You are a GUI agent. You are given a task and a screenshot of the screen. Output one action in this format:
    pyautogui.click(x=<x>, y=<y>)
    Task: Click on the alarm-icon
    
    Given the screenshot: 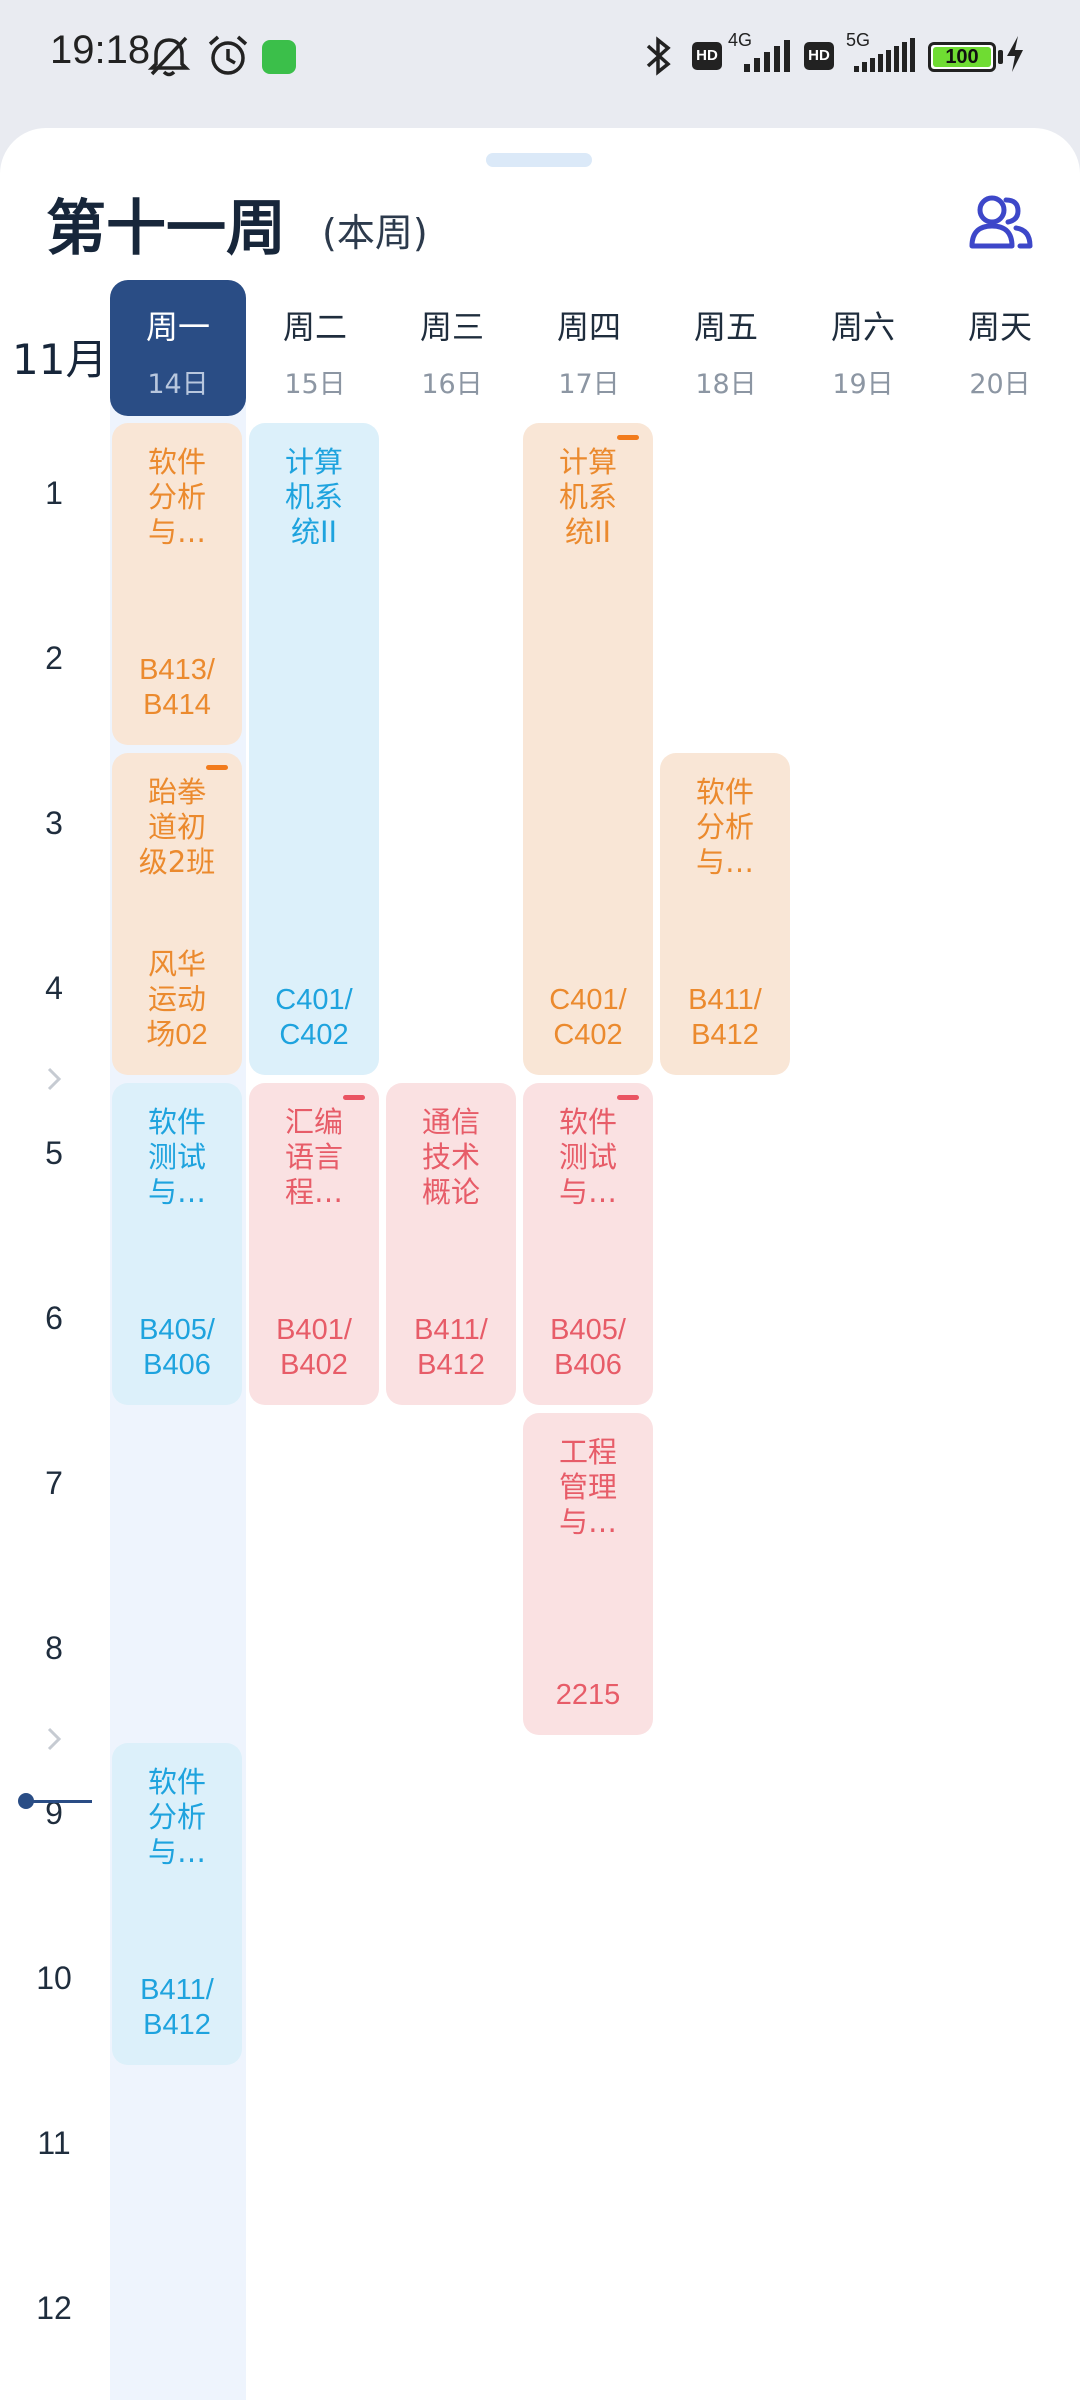 What is the action you would take?
    pyautogui.click(x=228, y=55)
    